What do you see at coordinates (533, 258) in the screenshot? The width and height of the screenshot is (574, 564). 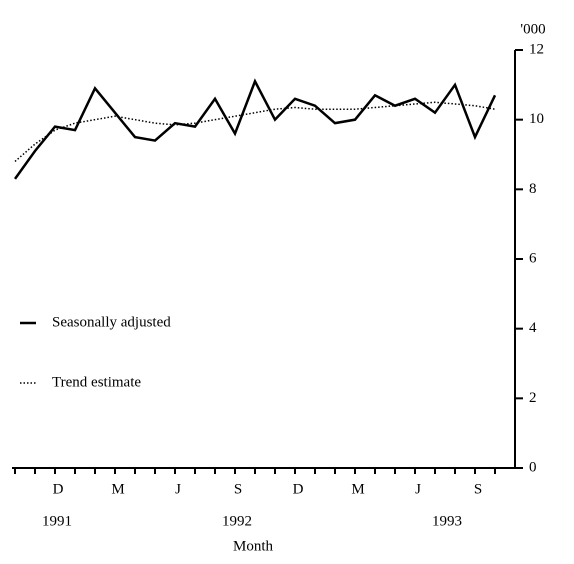 I see `y-tick-label: 6` at bounding box center [533, 258].